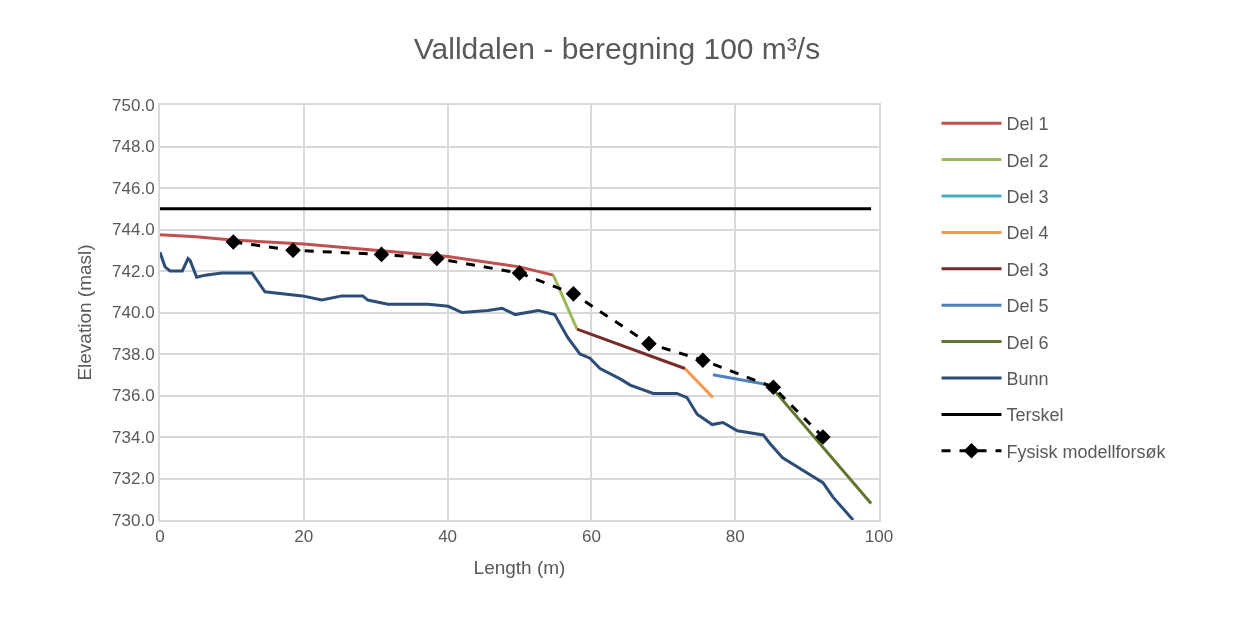 The image size is (1234, 629). Describe the element at coordinates (133, 437) in the screenshot. I see `y-tick-label: 734.0` at that location.